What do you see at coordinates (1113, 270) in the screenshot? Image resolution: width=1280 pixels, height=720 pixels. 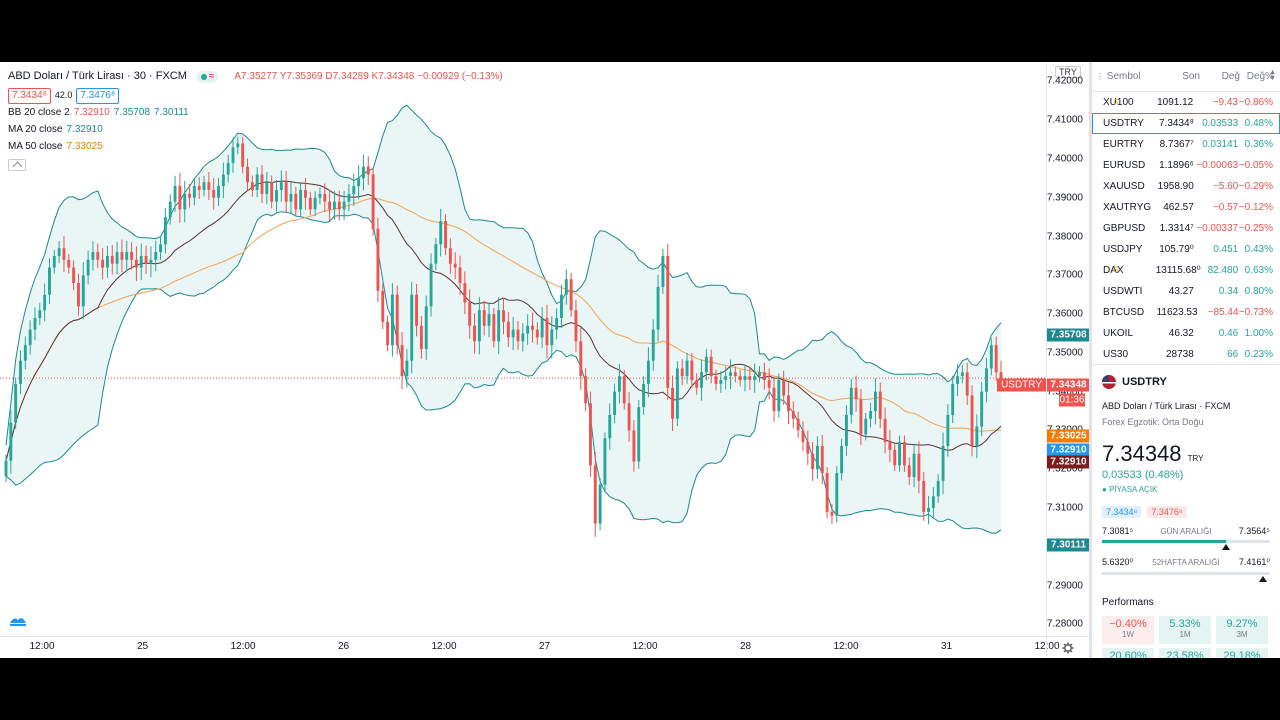 I see `watchlist-symbol: DAX` at bounding box center [1113, 270].